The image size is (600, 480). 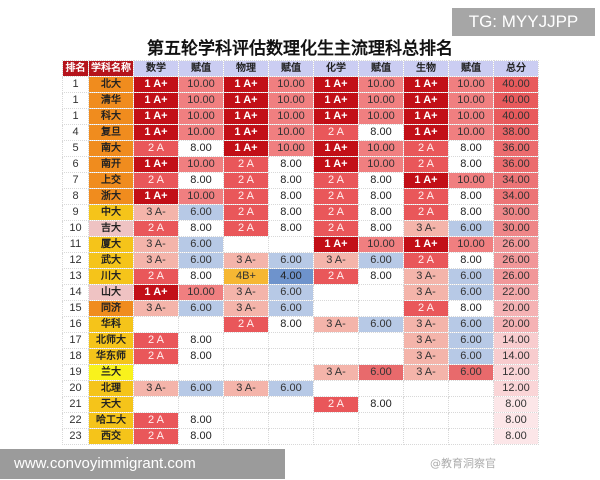 What do you see at coordinates (111, 84) in the screenshot?
I see `university-name: 北大` at bounding box center [111, 84].